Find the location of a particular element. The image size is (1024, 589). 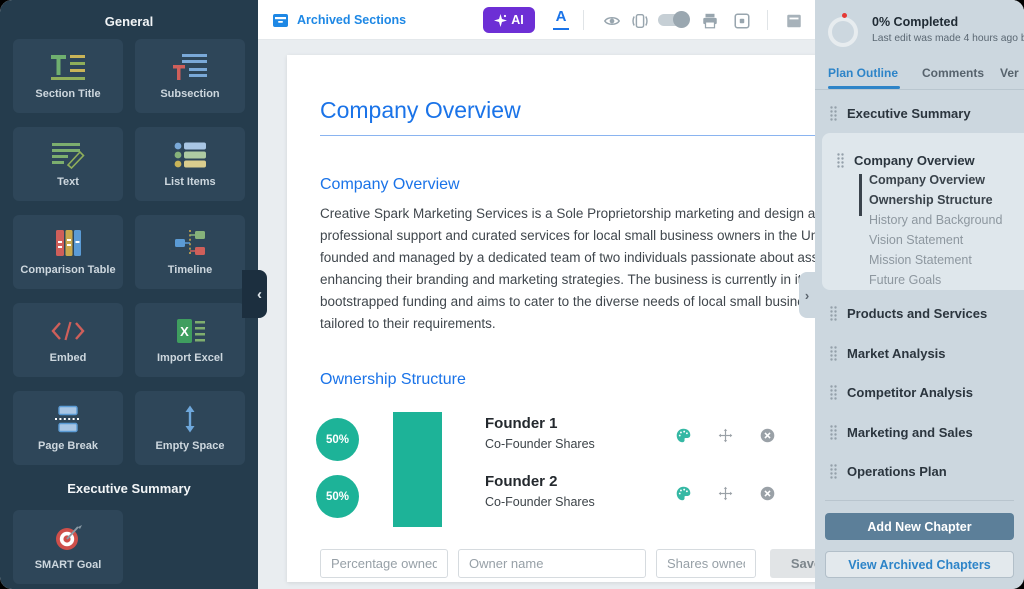

outline-section-vision-statement: Vision Statement is located at coordinates (916, 240).